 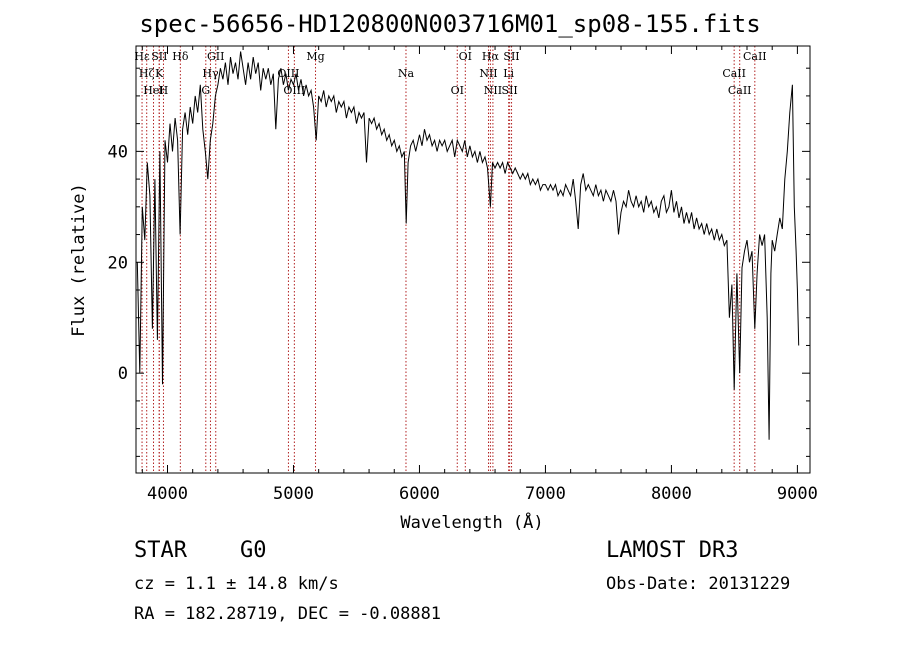 What do you see at coordinates (79, 260) in the screenshot?
I see `y-axis-label: Flux (relative)` at bounding box center [79, 260].